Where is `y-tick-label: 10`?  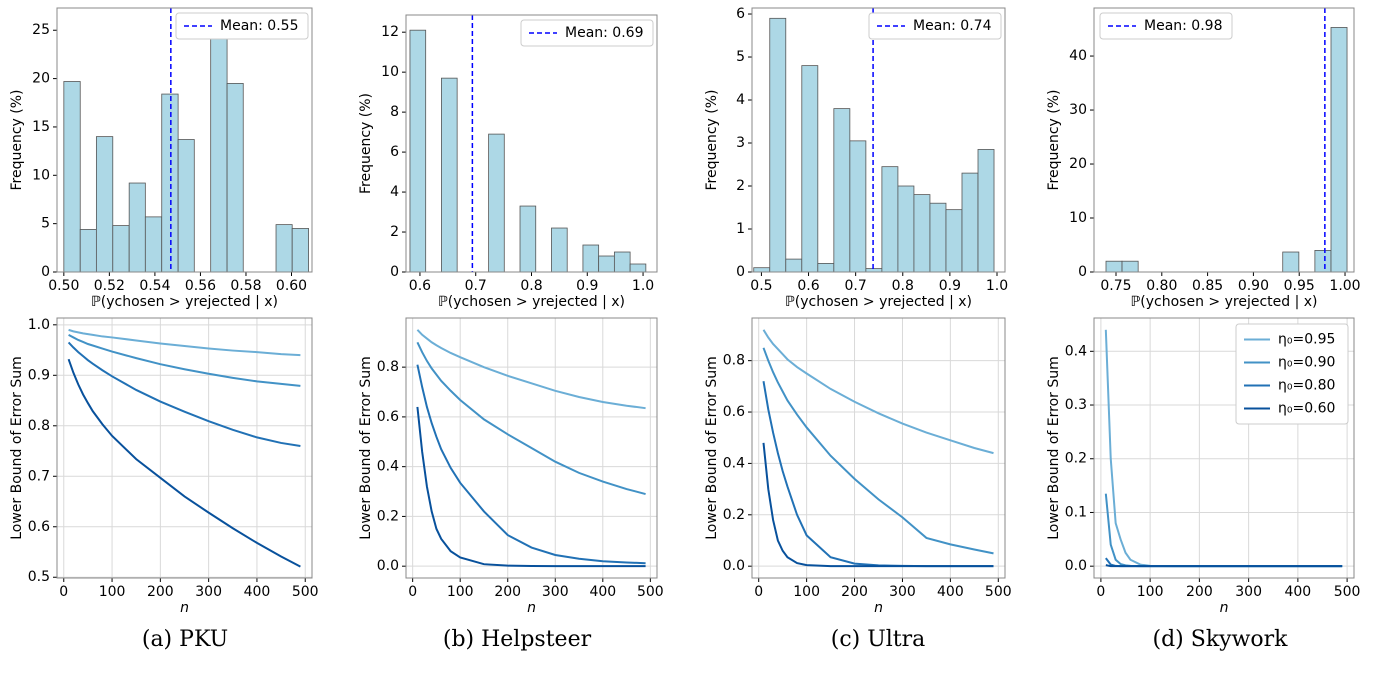 y-tick-label: 10 is located at coordinates (41, 175).